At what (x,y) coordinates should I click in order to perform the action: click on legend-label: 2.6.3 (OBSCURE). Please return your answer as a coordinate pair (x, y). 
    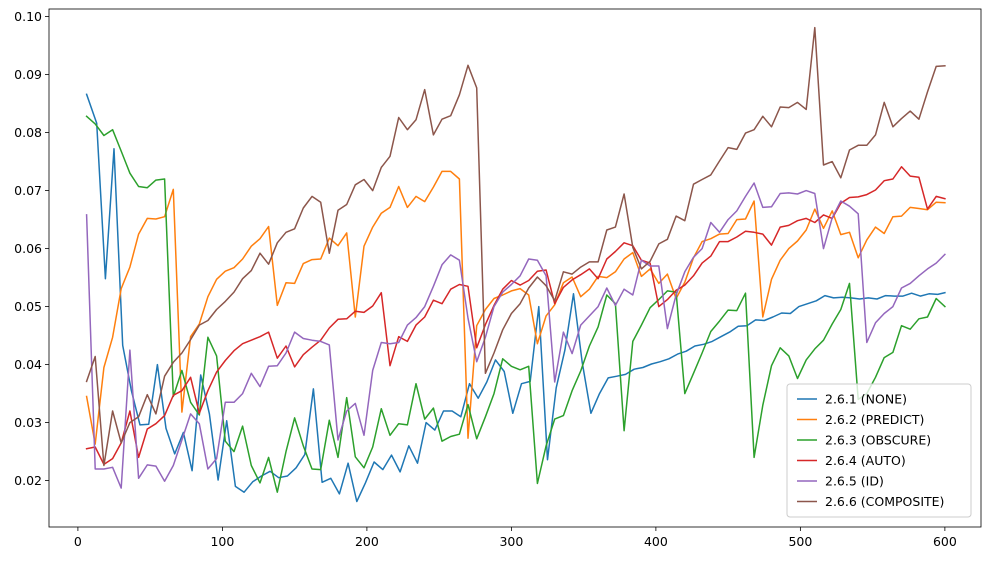
    Looking at the image, I should click on (878, 440).